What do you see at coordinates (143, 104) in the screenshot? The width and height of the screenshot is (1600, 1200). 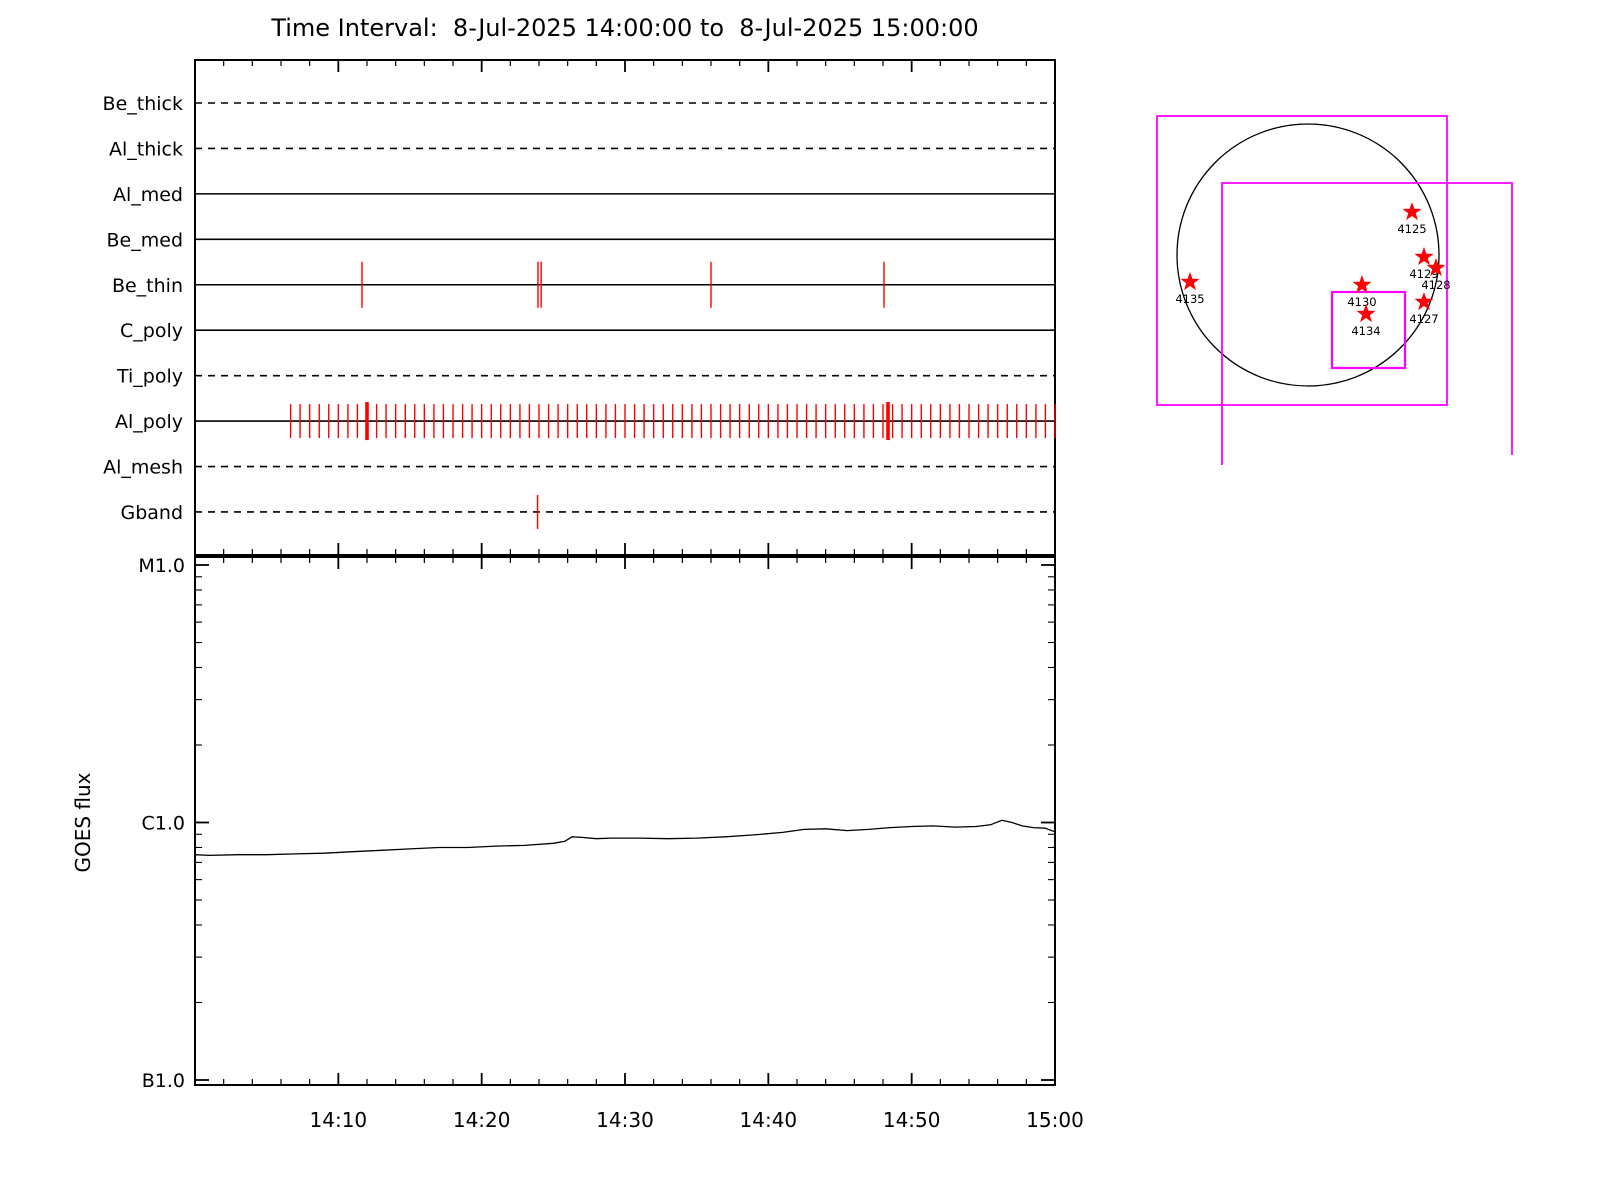 I see `channel-label-be_thick: Be_thick` at bounding box center [143, 104].